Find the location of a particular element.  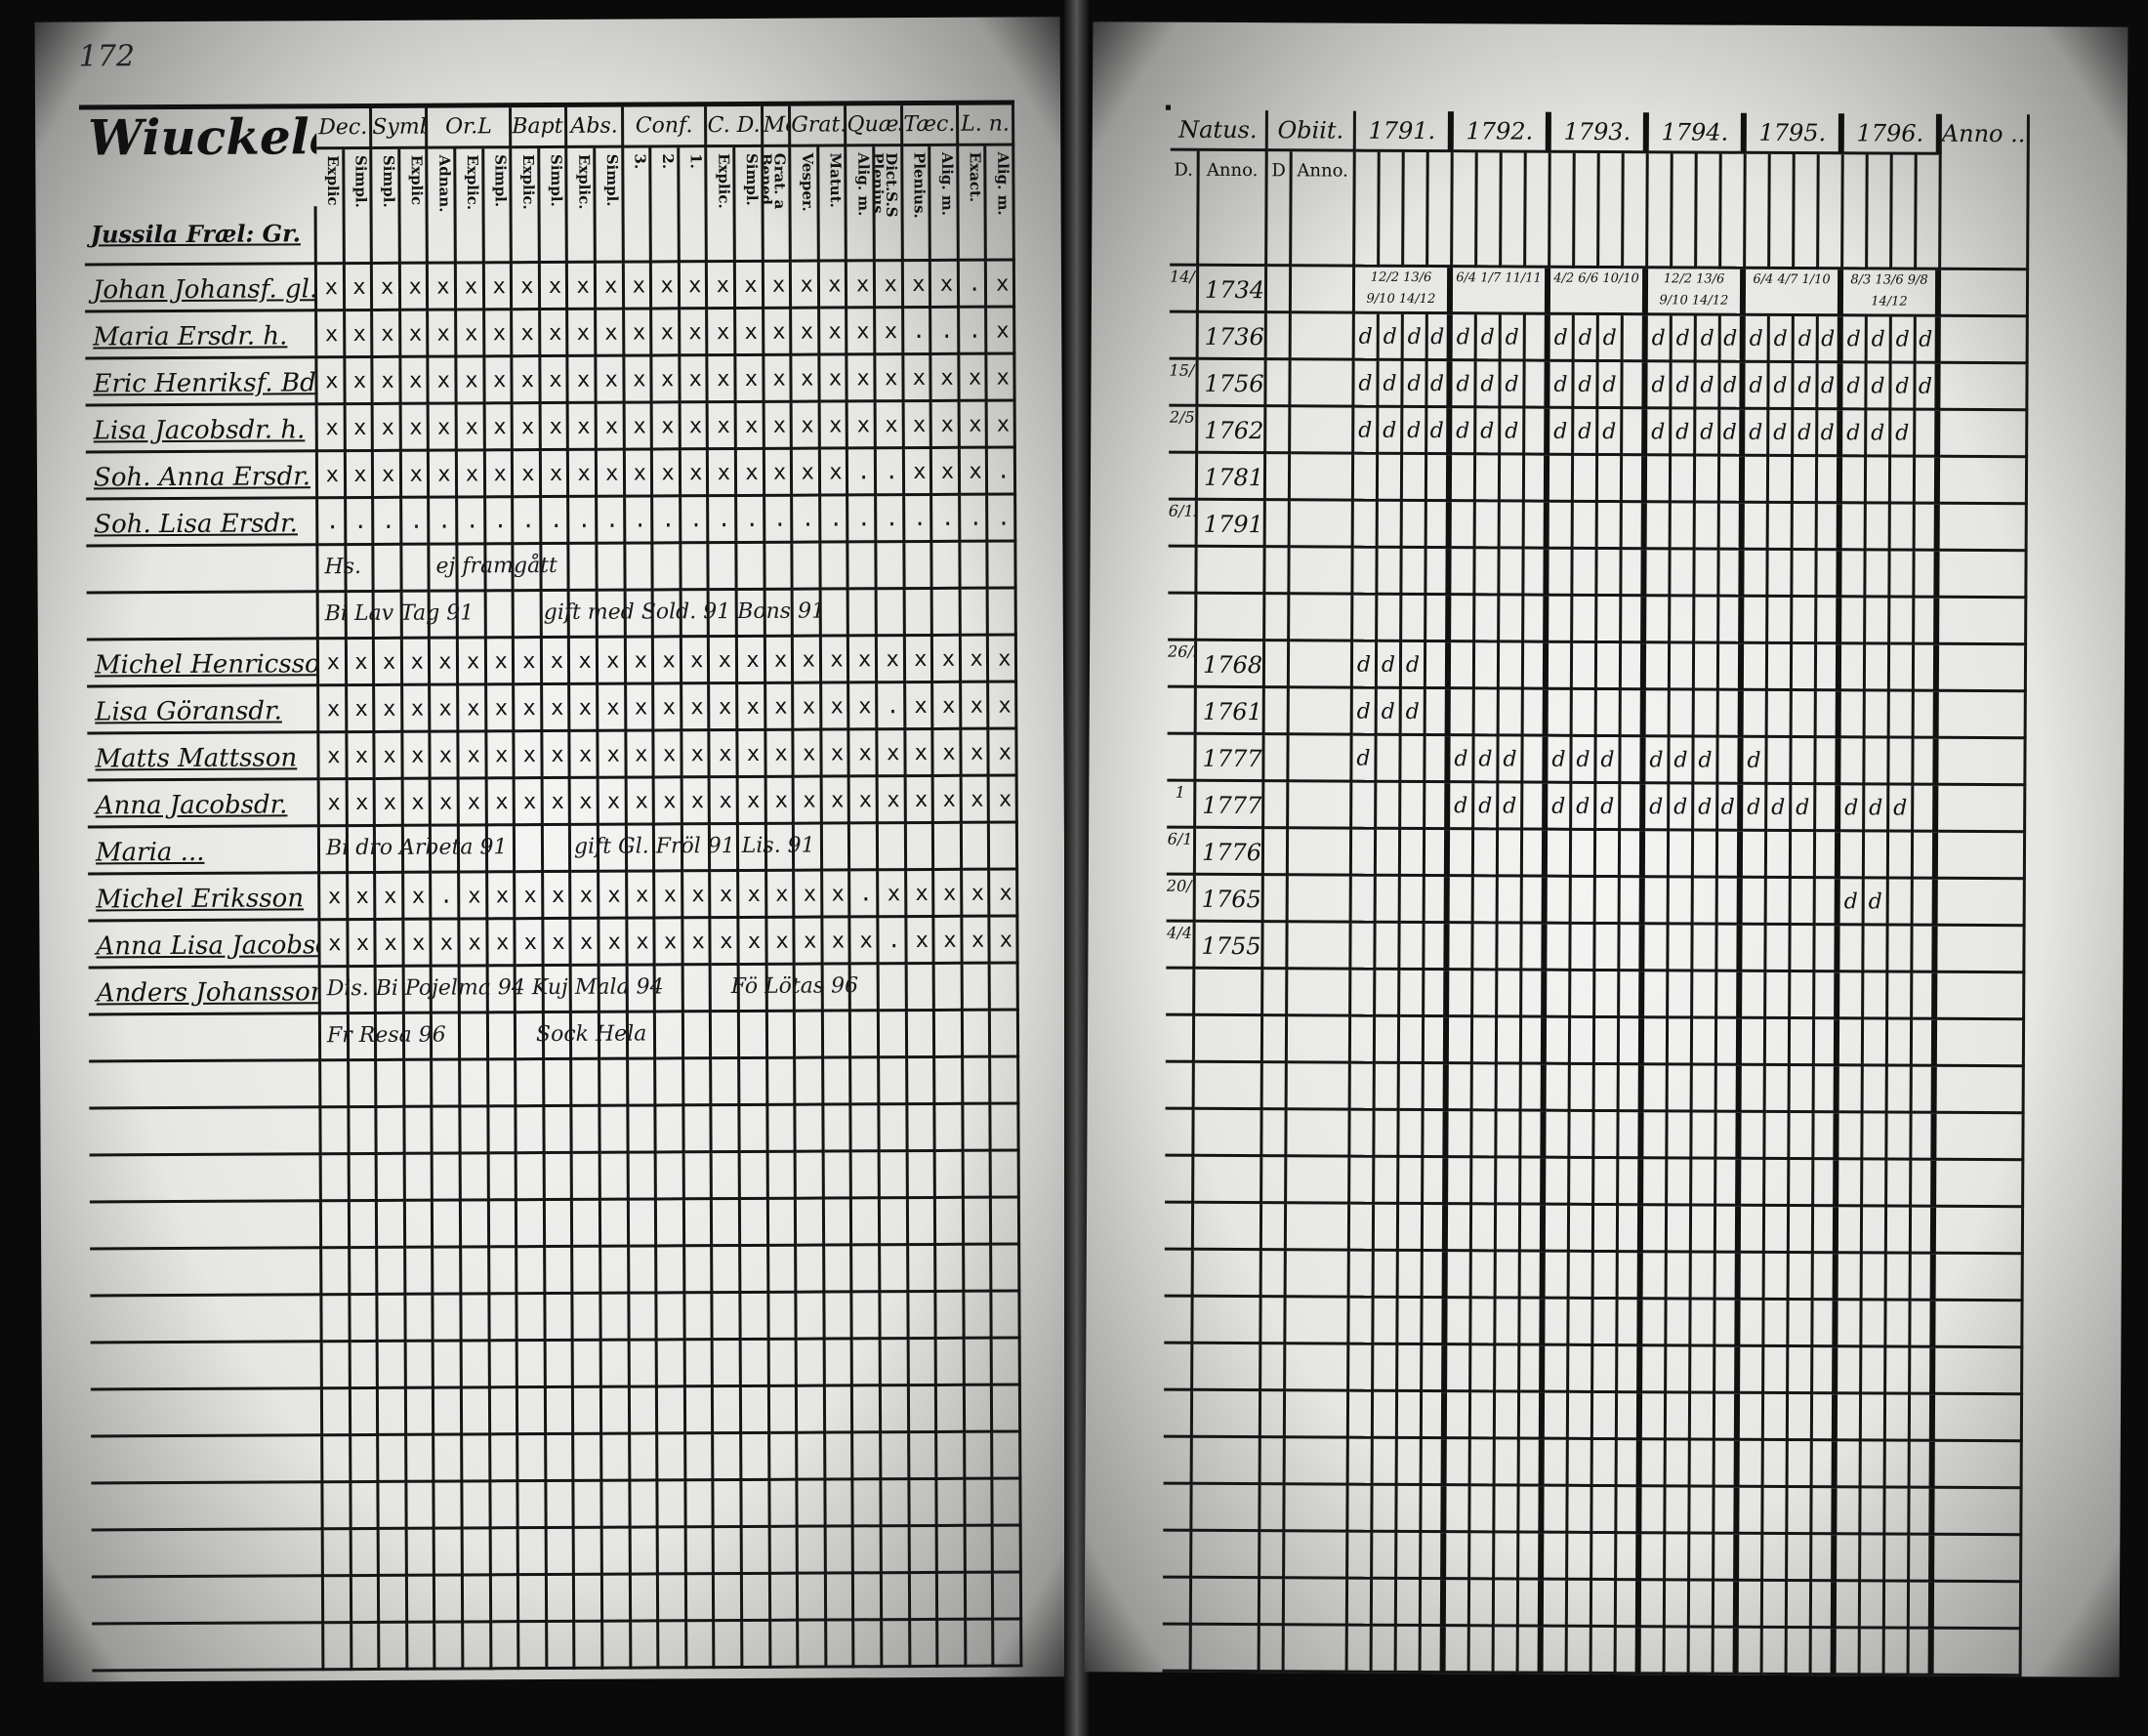

date-subheader: D is located at coordinates (1280, 209).